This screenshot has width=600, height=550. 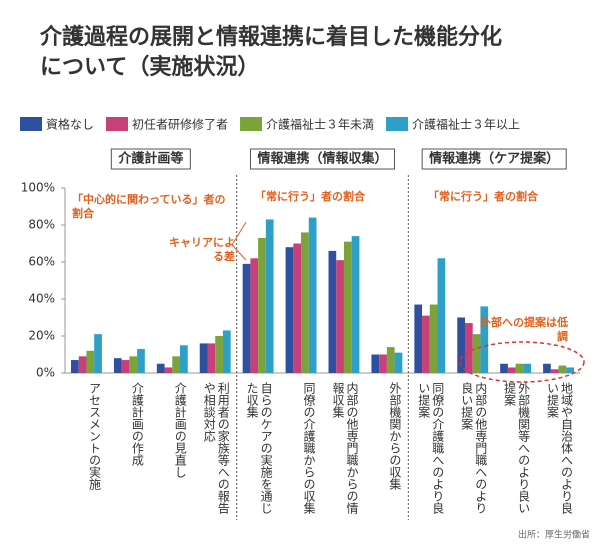 What do you see at coordinates (309, 448) in the screenshot?
I see `x-tick-label: 同僚の介護職からの収集` at bounding box center [309, 448].